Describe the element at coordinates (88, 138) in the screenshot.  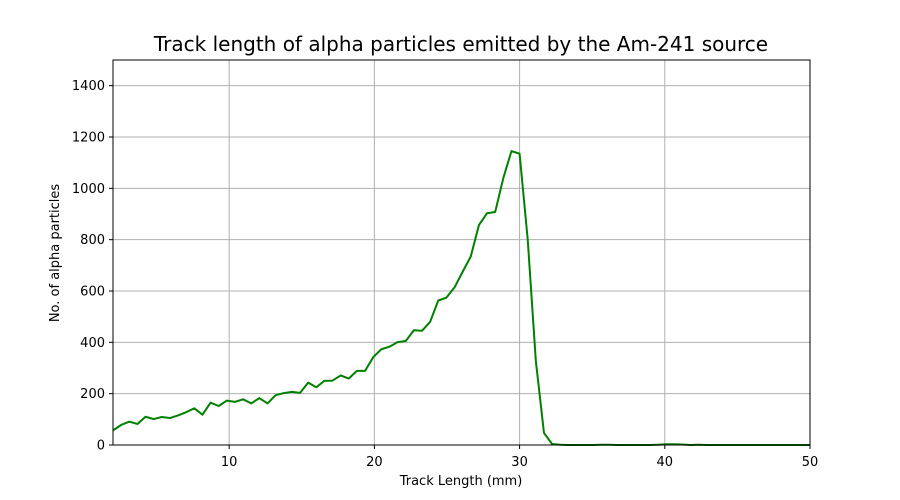
I see `y-tick-label: 1200` at that location.